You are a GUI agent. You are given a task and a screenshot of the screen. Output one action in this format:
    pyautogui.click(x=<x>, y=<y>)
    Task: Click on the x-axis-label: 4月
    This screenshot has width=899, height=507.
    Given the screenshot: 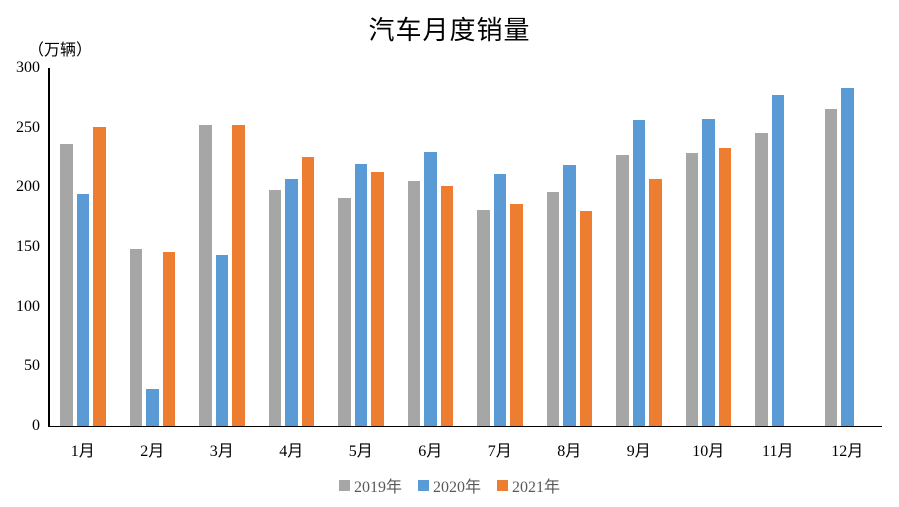 What is the action you would take?
    pyautogui.click(x=291, y=451)
    